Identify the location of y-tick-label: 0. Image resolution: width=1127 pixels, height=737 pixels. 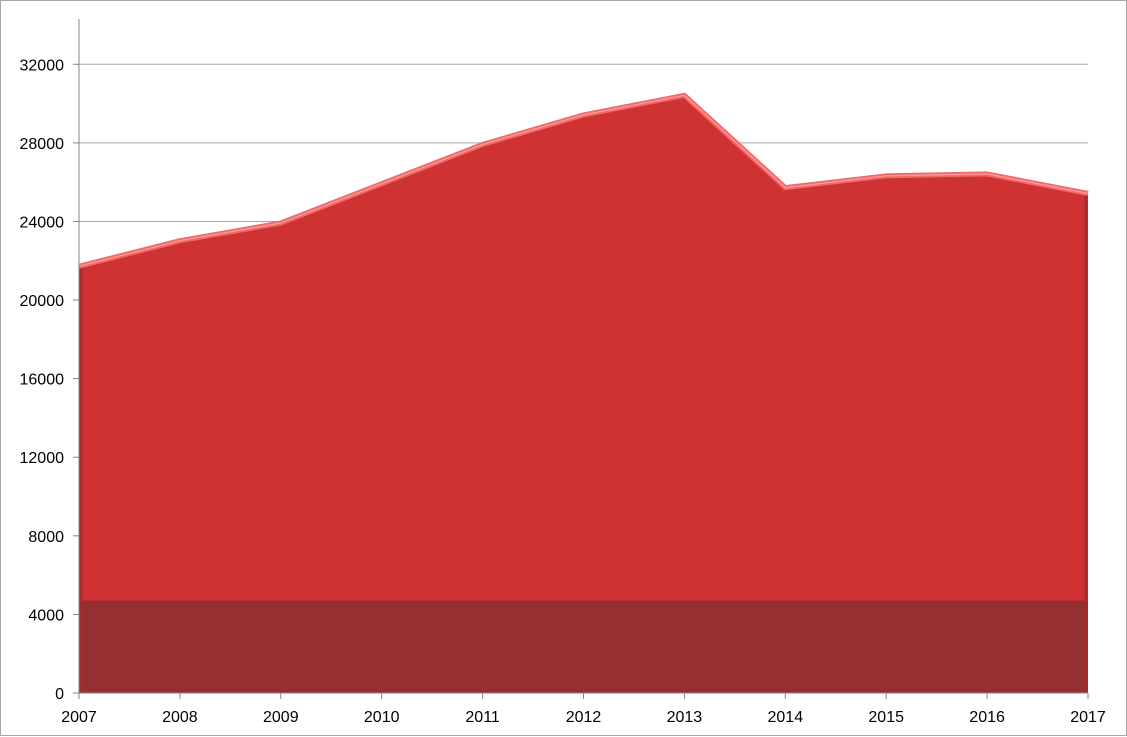
(59, 694).